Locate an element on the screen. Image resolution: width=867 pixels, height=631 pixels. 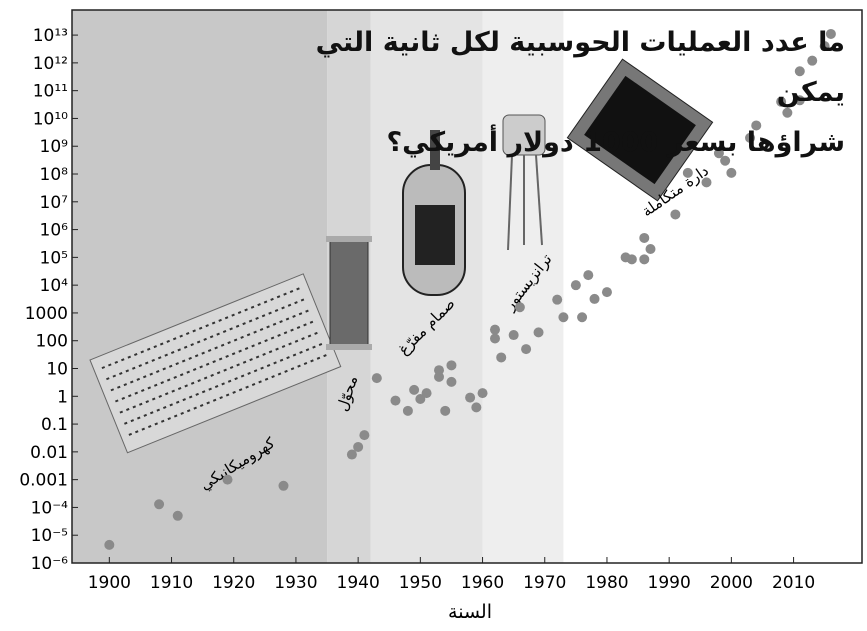
y-tick-label: 1 is located at coordinates (62, 397).